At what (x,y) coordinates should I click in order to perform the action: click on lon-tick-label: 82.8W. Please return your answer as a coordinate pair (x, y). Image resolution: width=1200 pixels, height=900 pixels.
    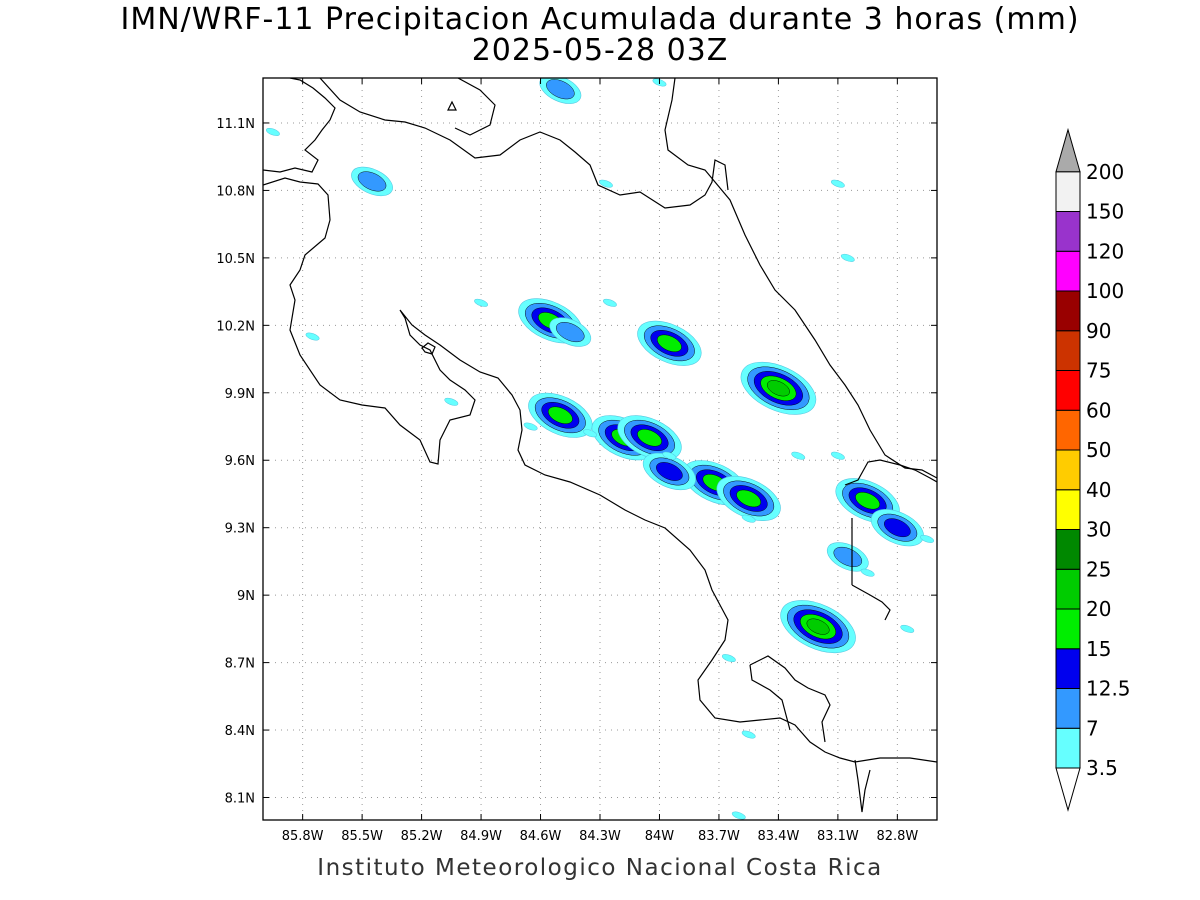
    Looking at the image, I should click on (897, 836).